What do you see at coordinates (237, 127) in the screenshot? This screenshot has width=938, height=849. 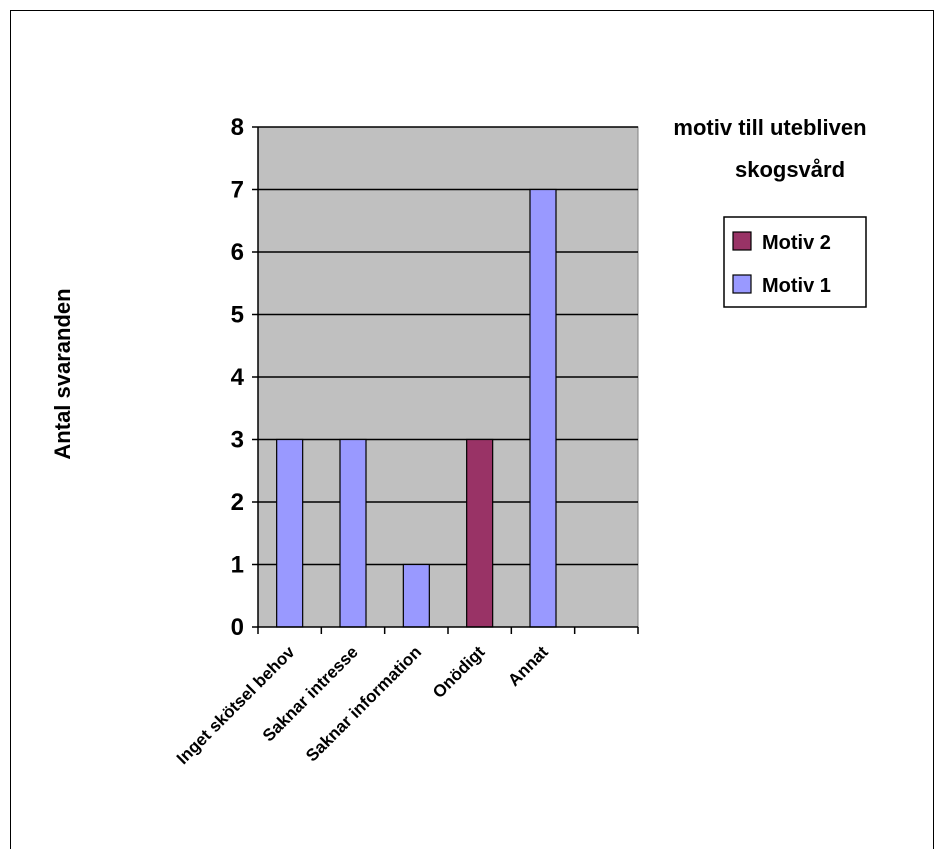 I see `y-tick-label: 8` at bounding box center [237, 127].